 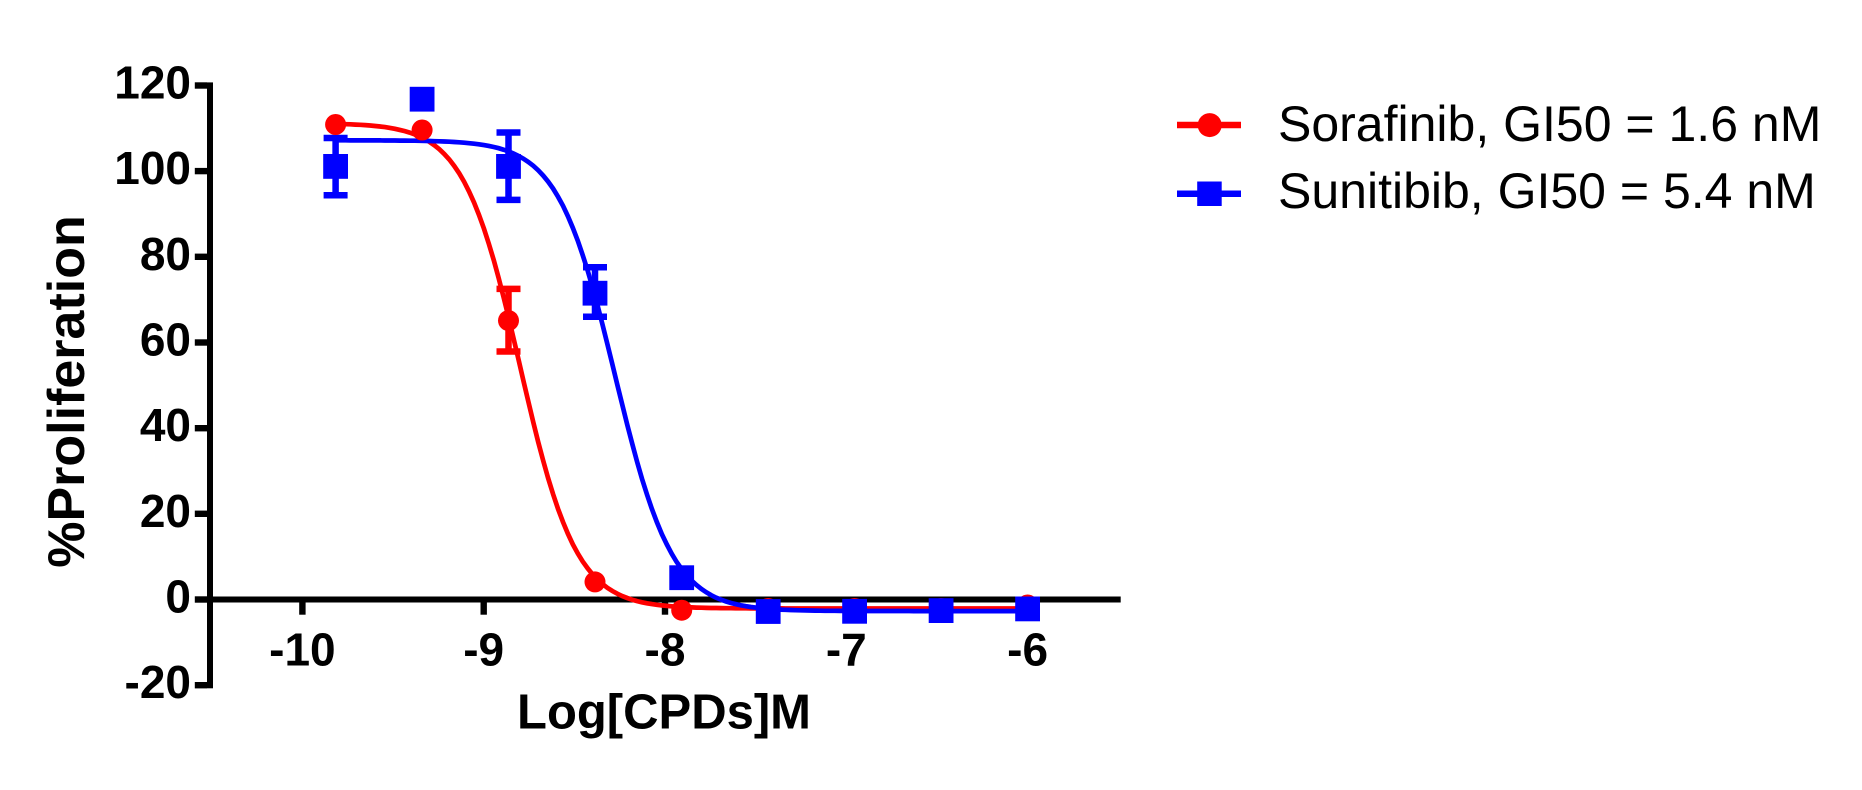 I want to click on svg-text: -20, so click(x=158, y=682).